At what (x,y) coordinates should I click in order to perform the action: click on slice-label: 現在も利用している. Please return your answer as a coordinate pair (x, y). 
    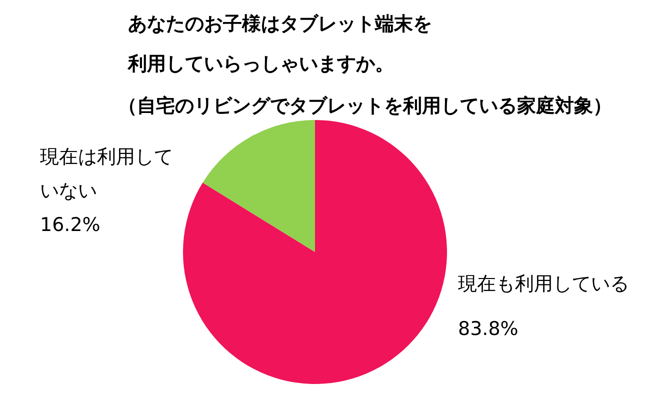
    Looking at the image, I should click on (543, 284).